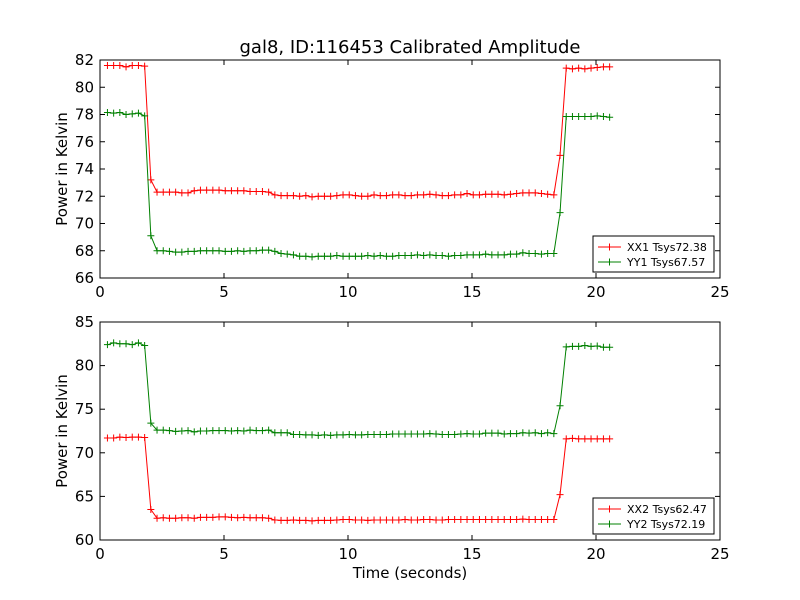 The image size is (800, 600). Describe the element at coordinates (100, 554) in the screenshot. I see `x-tick-label: 0` at that location.